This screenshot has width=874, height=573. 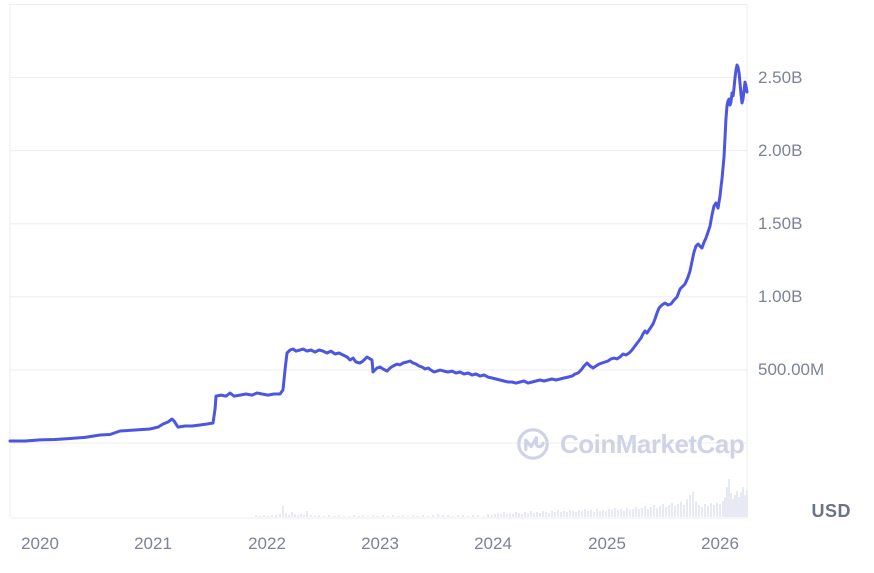 I want to click on volume-bars, so click(x=501, y=498).